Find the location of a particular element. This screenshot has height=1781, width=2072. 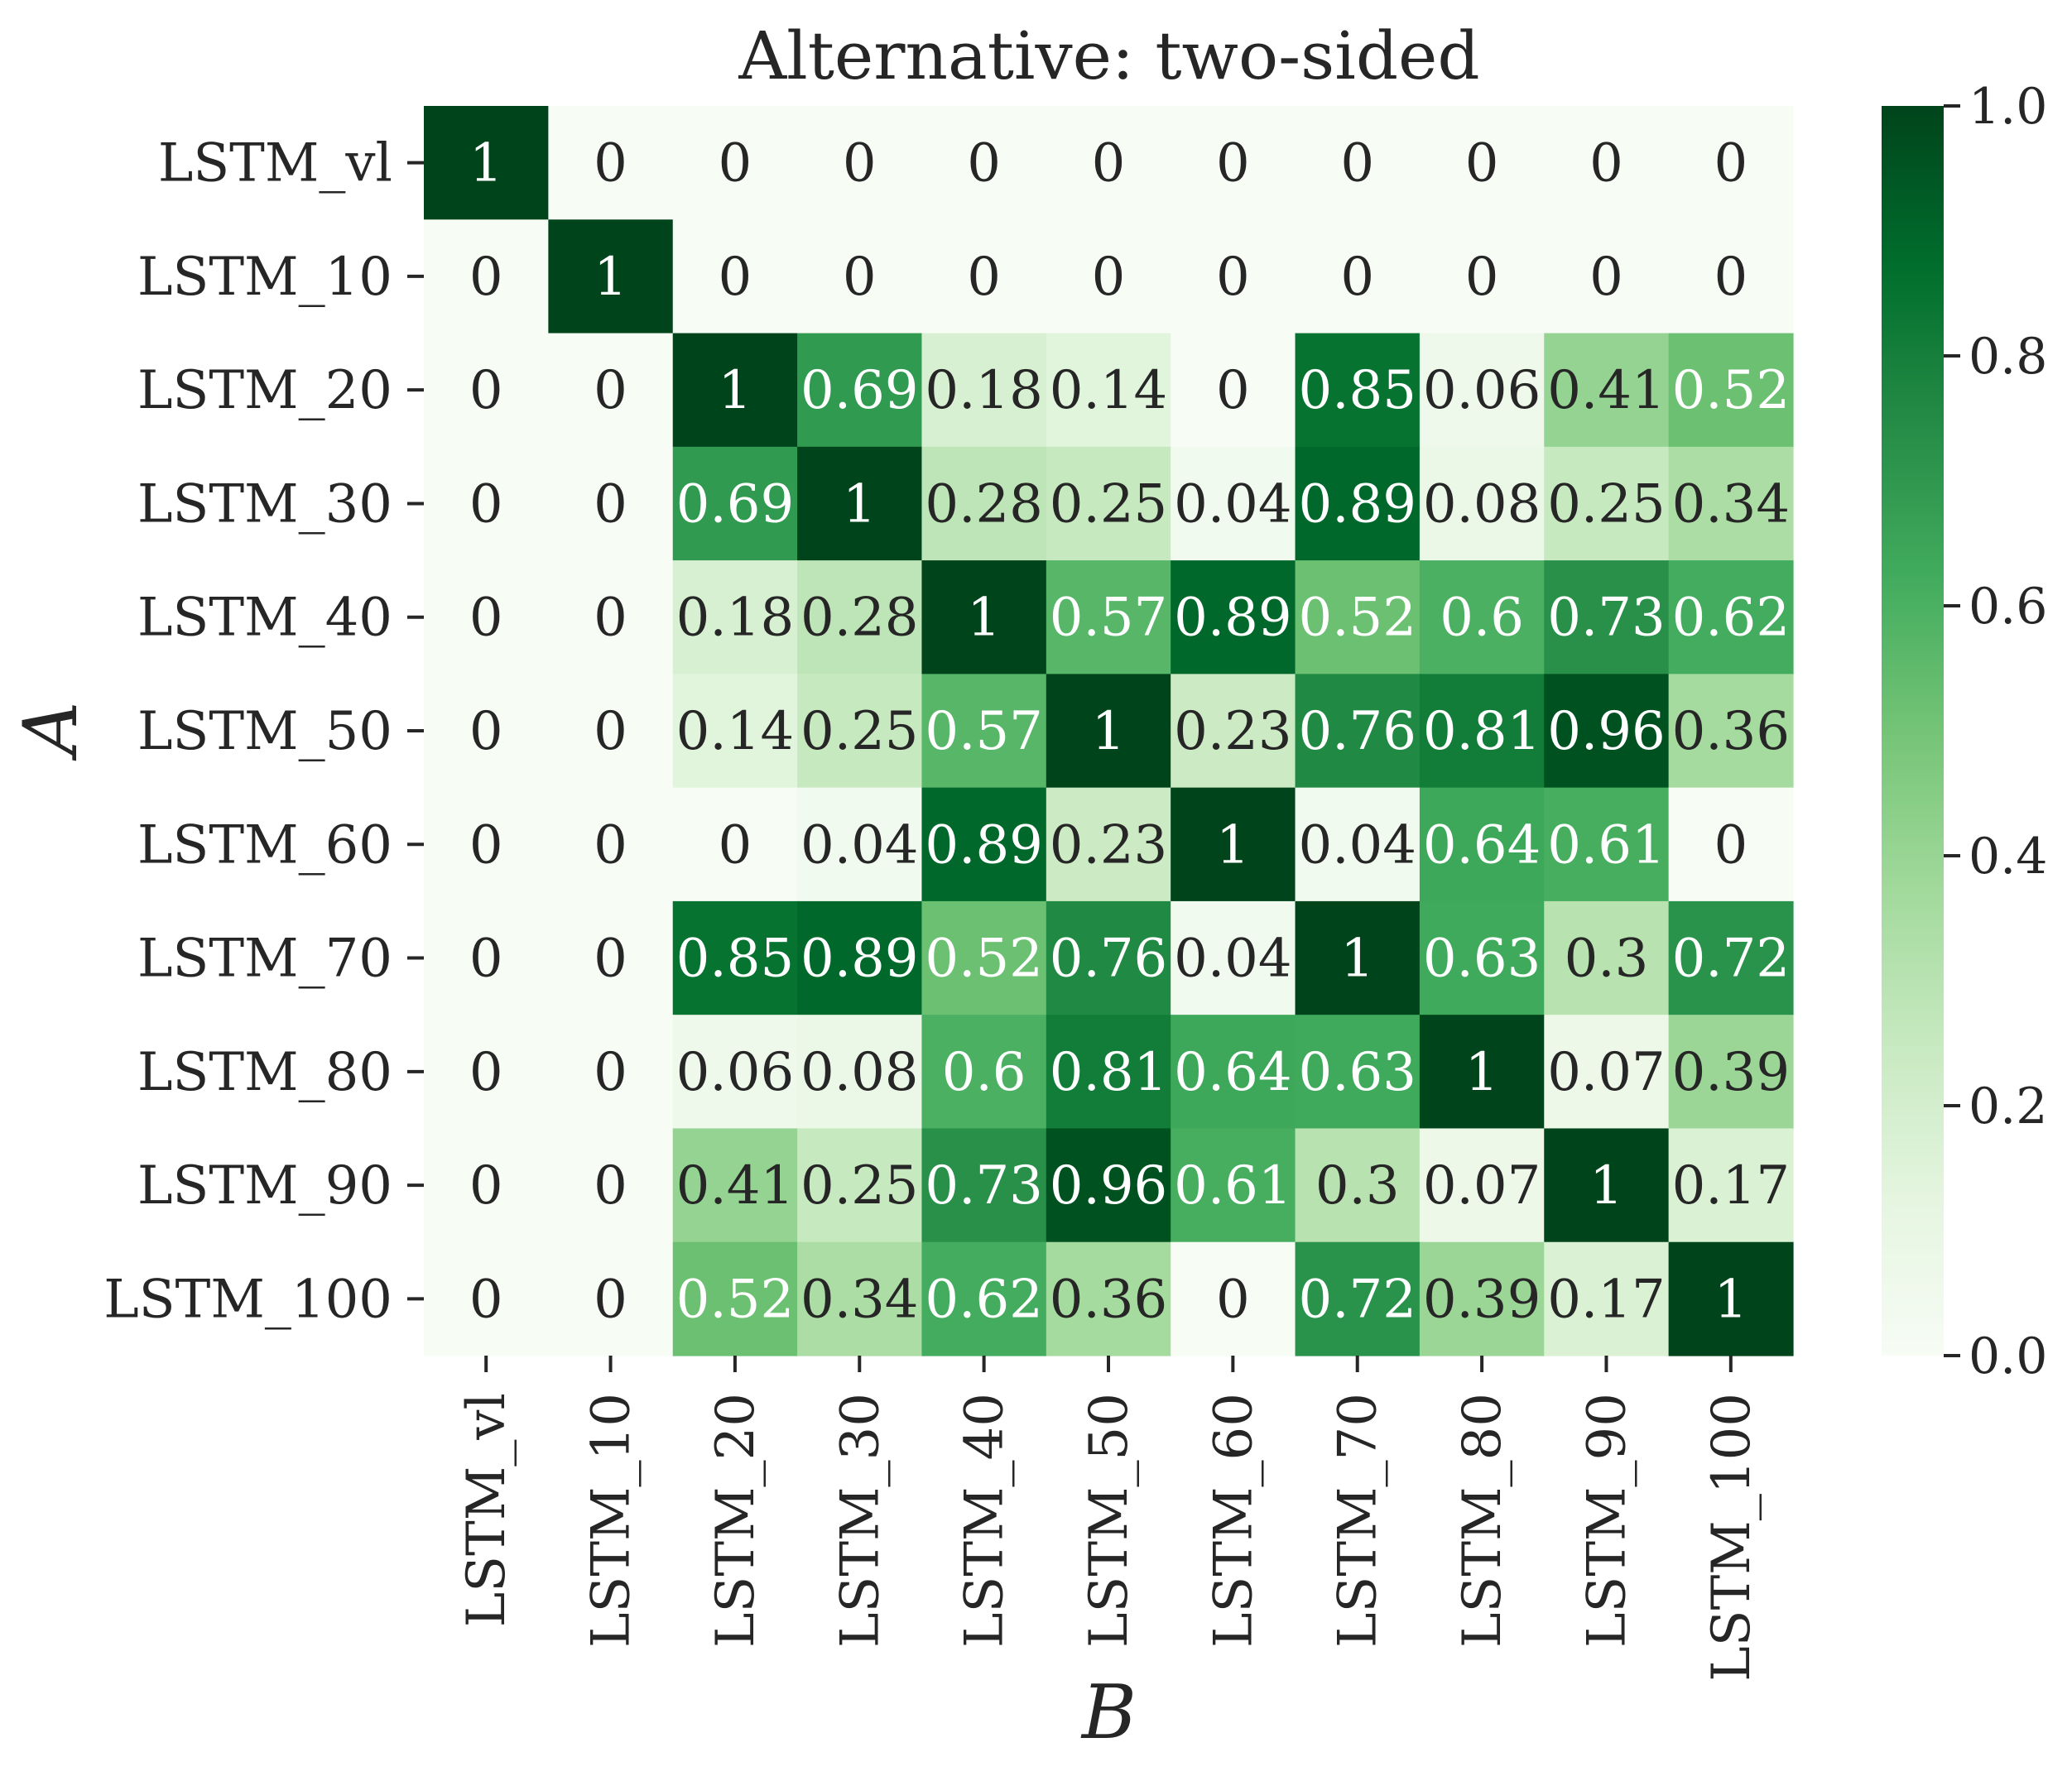

x-tick-label: LSTM_40 is located at coordinates (985, 1521).